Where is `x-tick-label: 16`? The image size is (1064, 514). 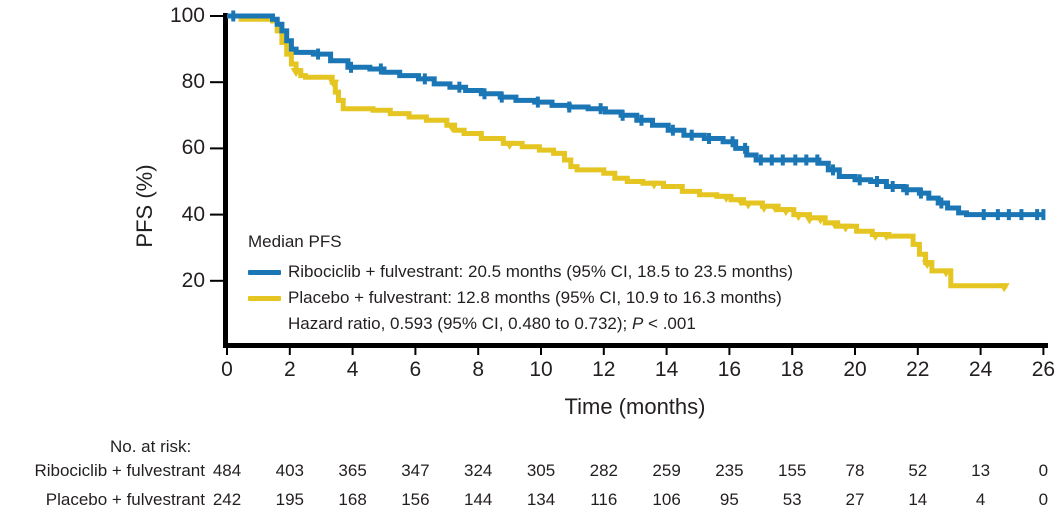
x-tick-label: 16 is located at coordinates (729, 369).